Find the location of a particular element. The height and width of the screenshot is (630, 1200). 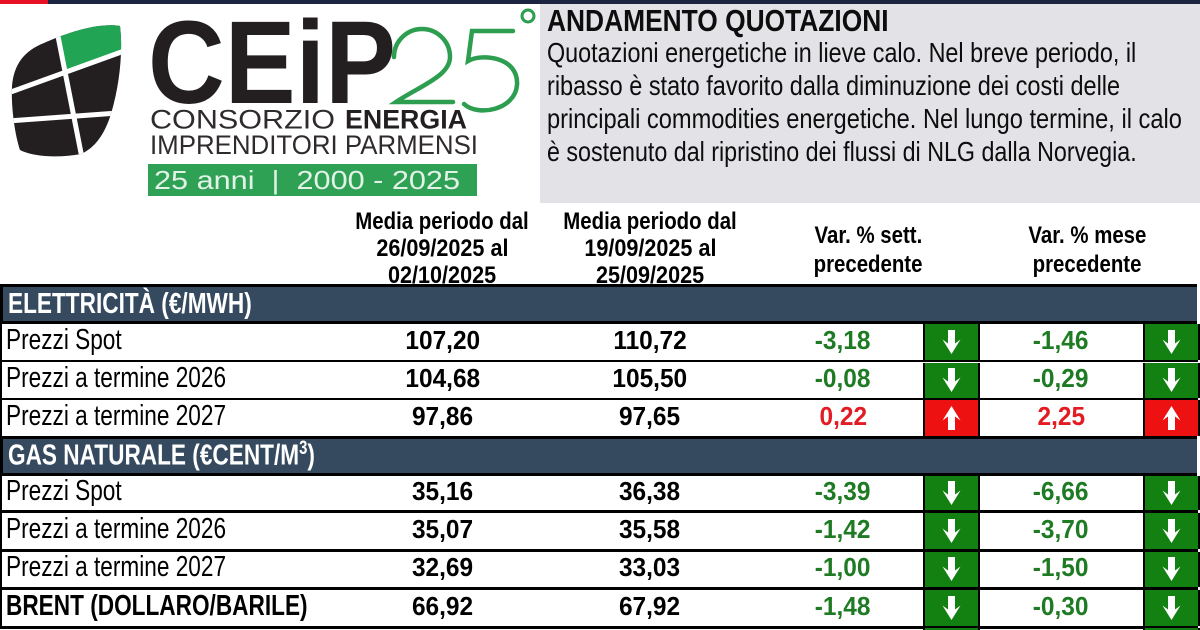

svg-text: IMPRENDITORI PARMENSI is located at coordinates (314, 145).